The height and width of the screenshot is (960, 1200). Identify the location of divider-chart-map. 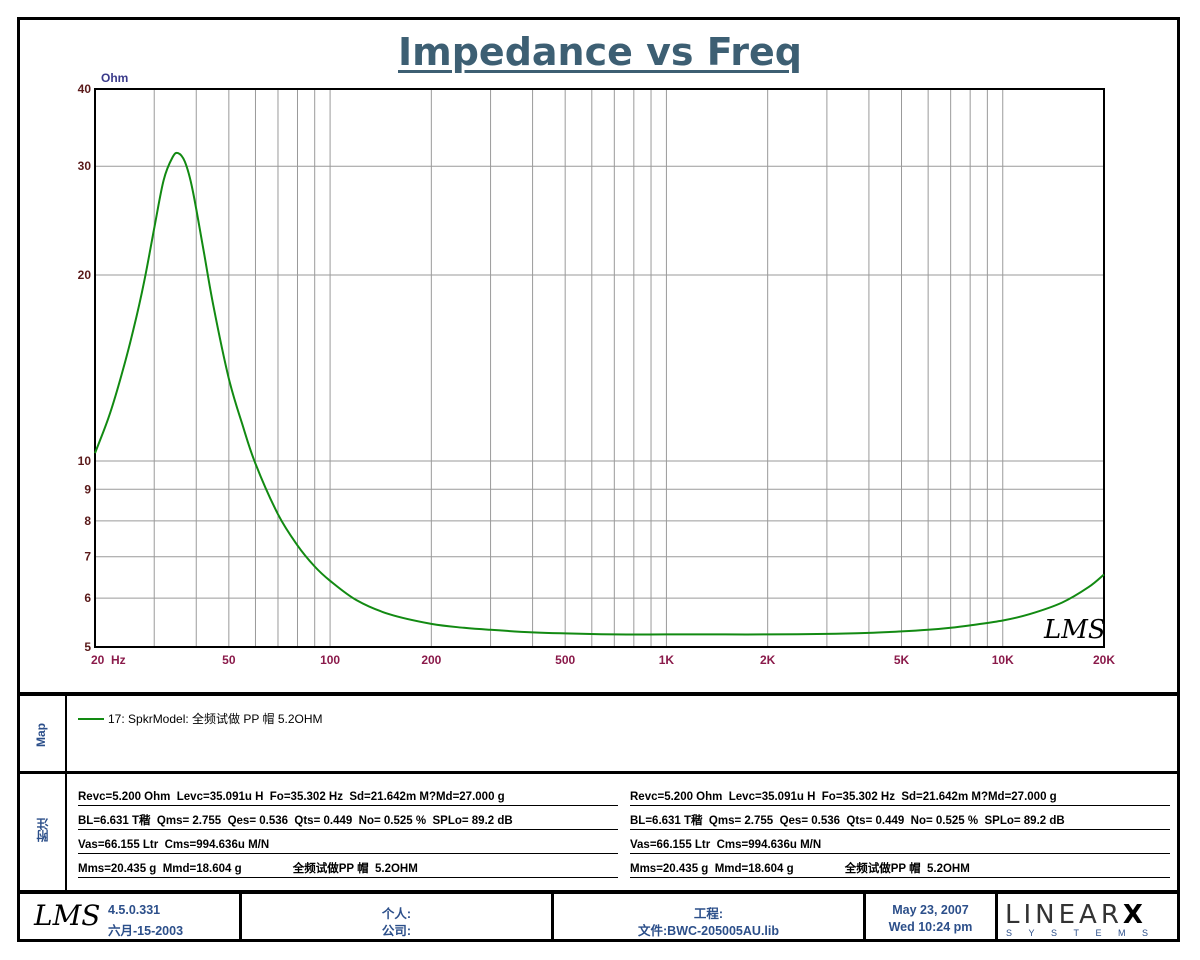
(598, 694).